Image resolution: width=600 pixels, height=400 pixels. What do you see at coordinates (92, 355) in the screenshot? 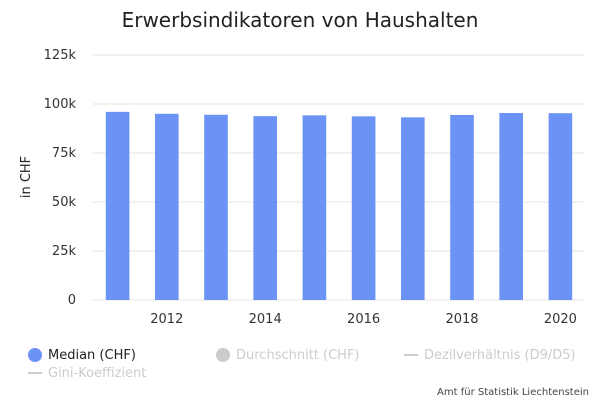
I see `legend-label: Median (CHF)` at bounding box center [92, 355].